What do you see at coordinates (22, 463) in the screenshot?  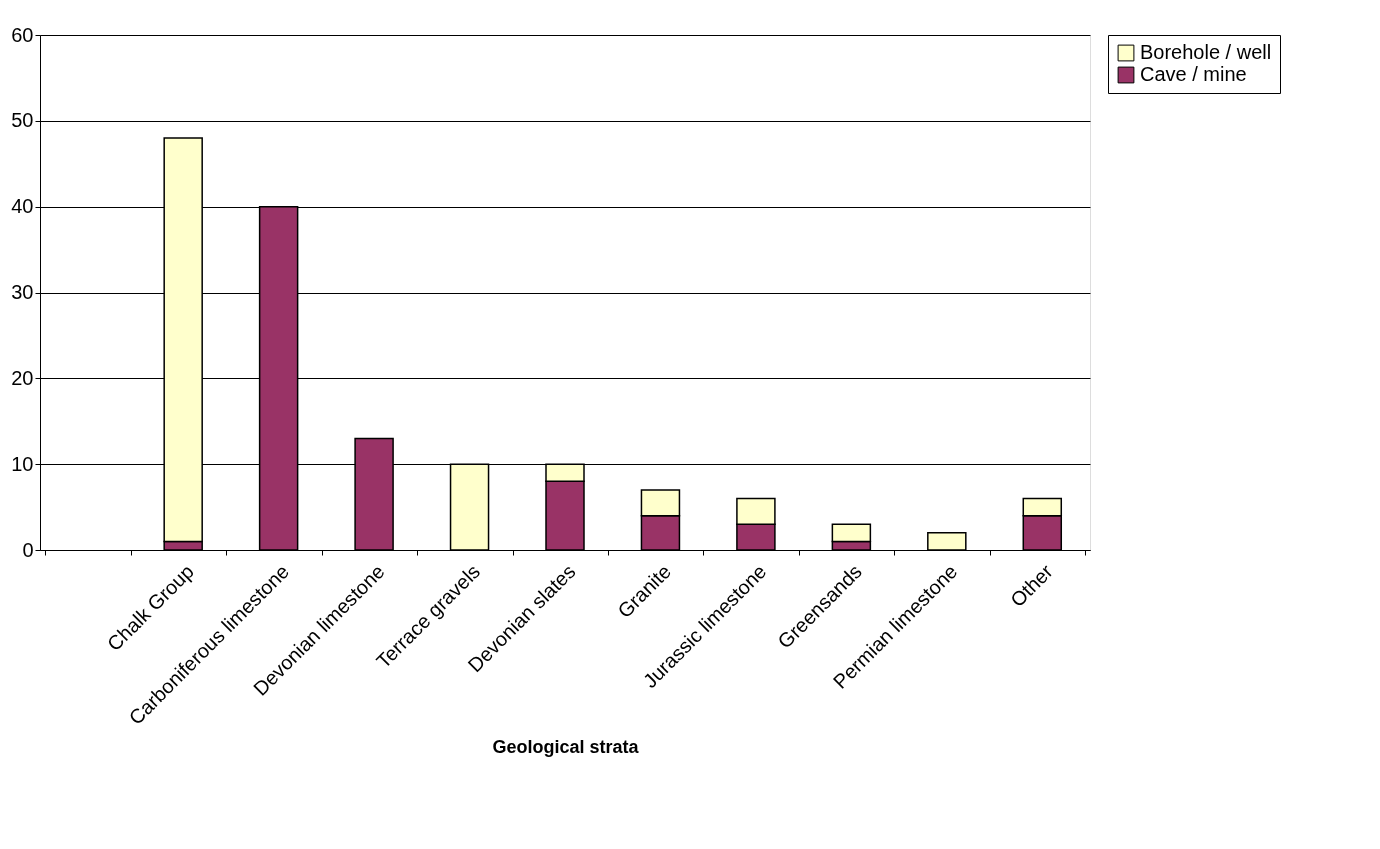 I see `y-tick-label: 10` at bounding box center [22, 463].